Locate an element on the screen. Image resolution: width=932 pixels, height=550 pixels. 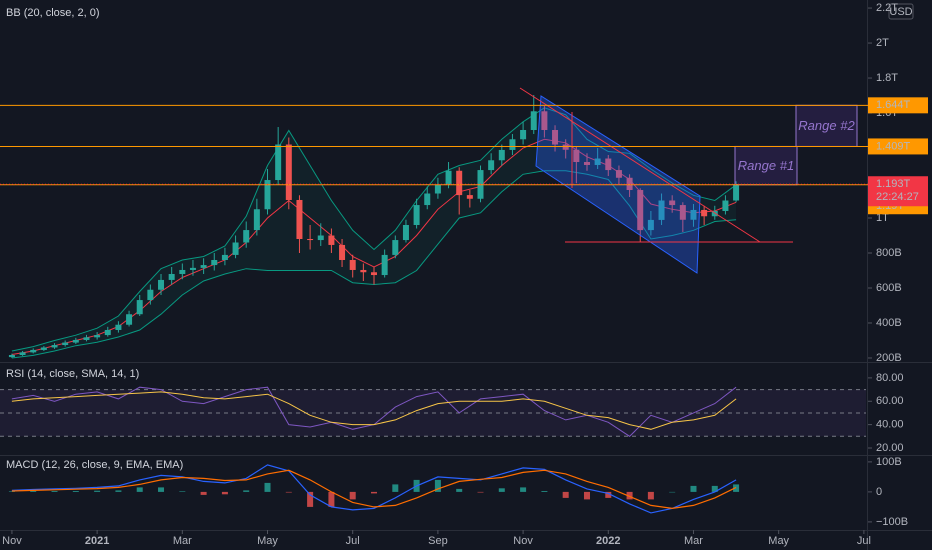
y-tick-label: 80.00 is located at coordinates (890, 378).